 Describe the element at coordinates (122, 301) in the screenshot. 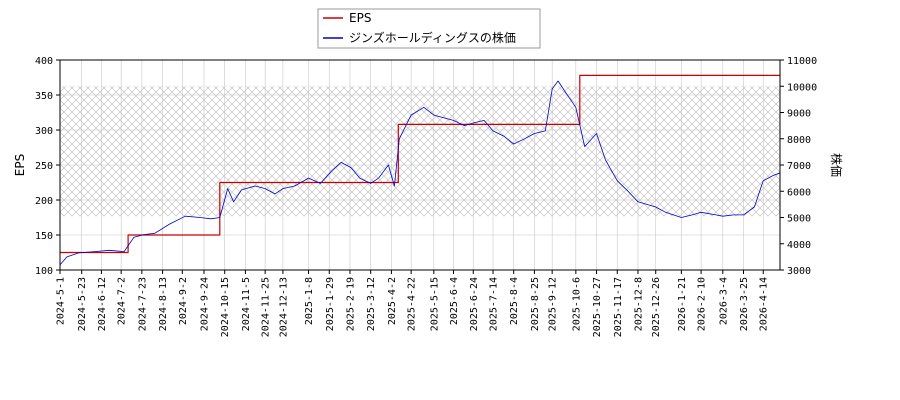

I see `x-tick-label: 2024-7-2` at that location.